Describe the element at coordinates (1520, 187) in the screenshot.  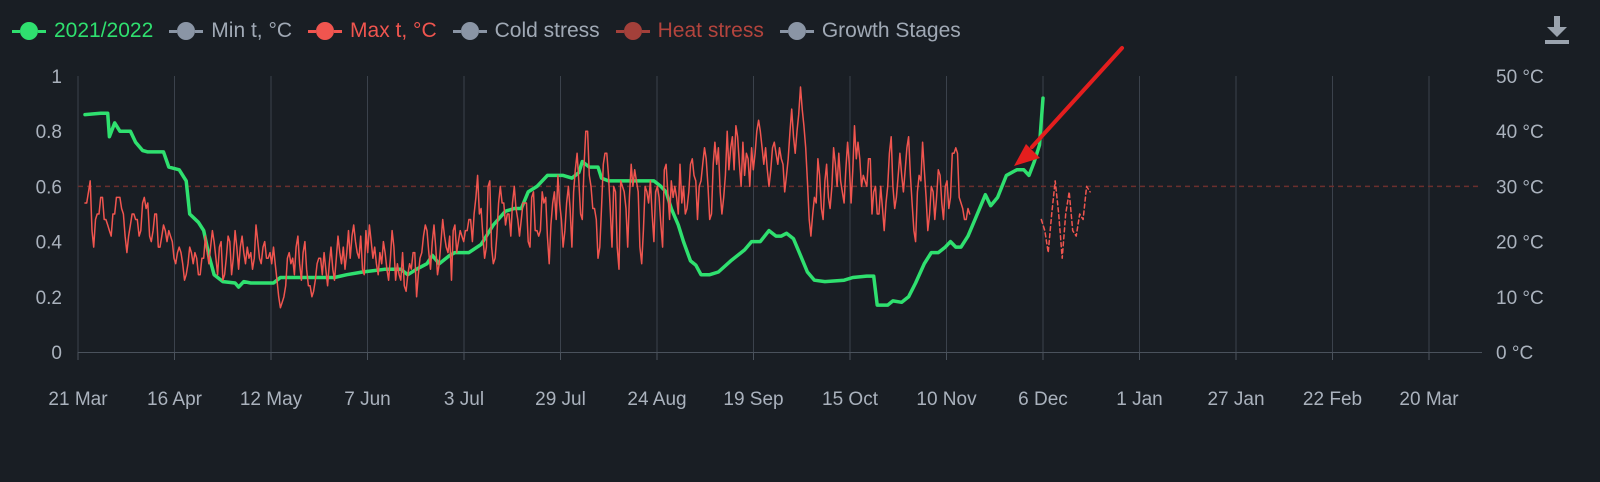
I see `y-right-tick-label: 30 °C` at that location.